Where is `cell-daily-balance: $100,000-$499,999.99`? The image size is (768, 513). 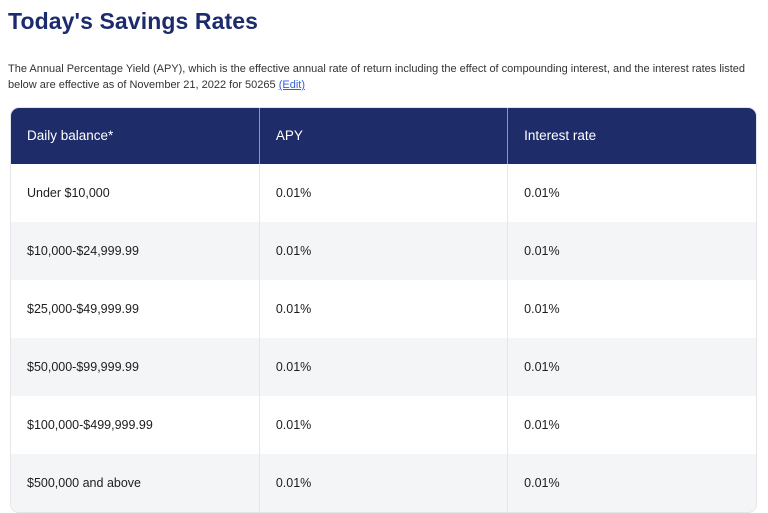 cell-daily-balance: $100,000-$499,999.99 is located at coordinates (135, 424).